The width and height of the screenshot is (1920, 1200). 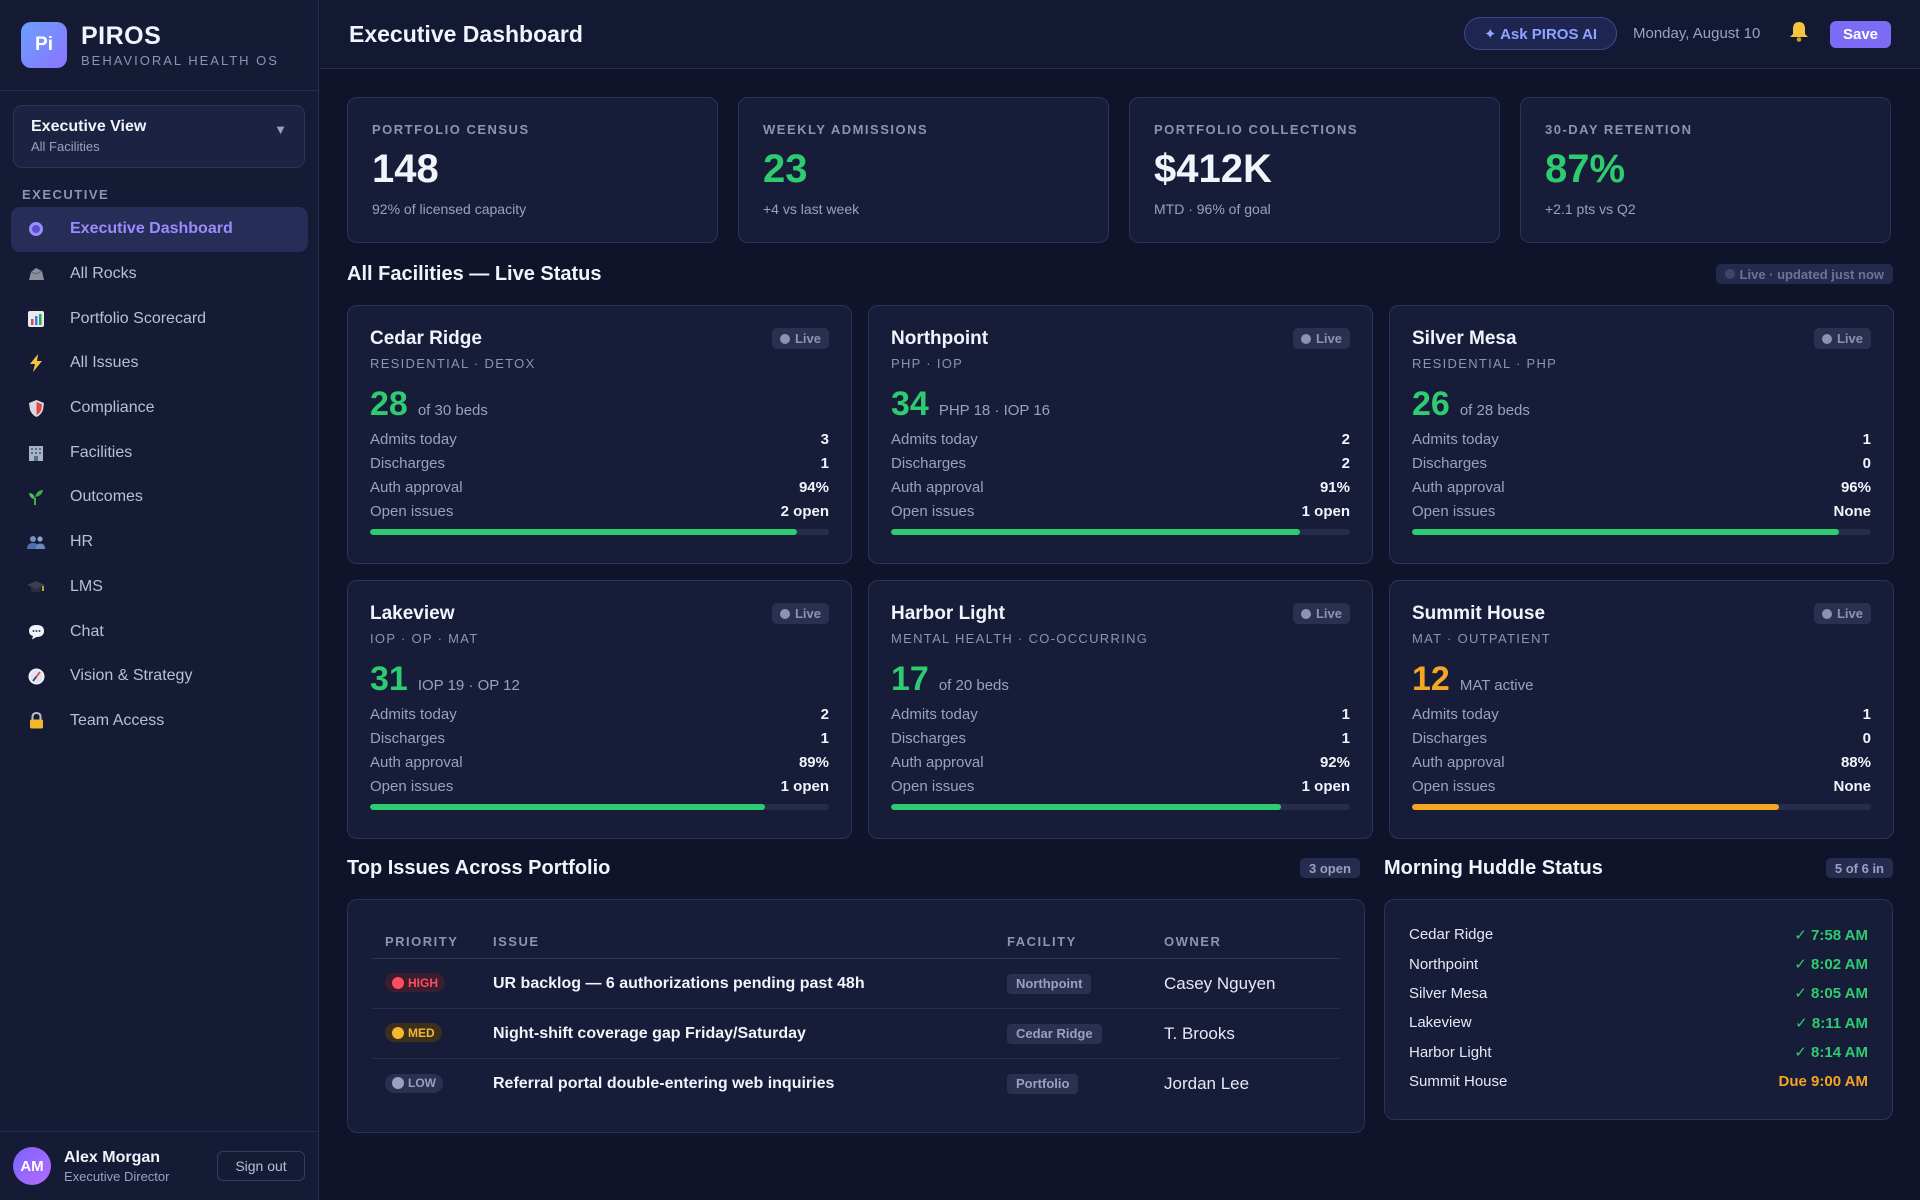 What do you see at coordinates (44, 45) in the screenshot?
I see `piros-logo: Pi` at bounding box center [44, 45].